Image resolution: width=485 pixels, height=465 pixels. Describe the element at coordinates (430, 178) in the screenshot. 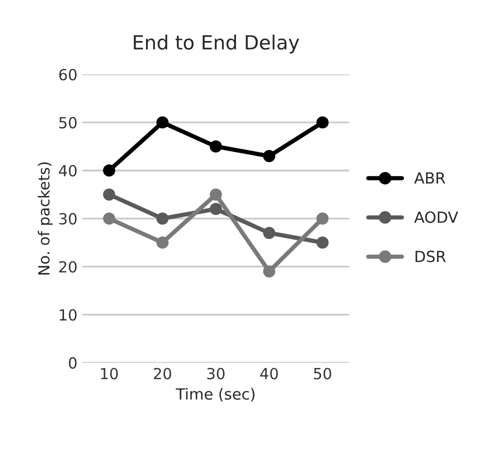

I see `legend-label: ABR` at that location.